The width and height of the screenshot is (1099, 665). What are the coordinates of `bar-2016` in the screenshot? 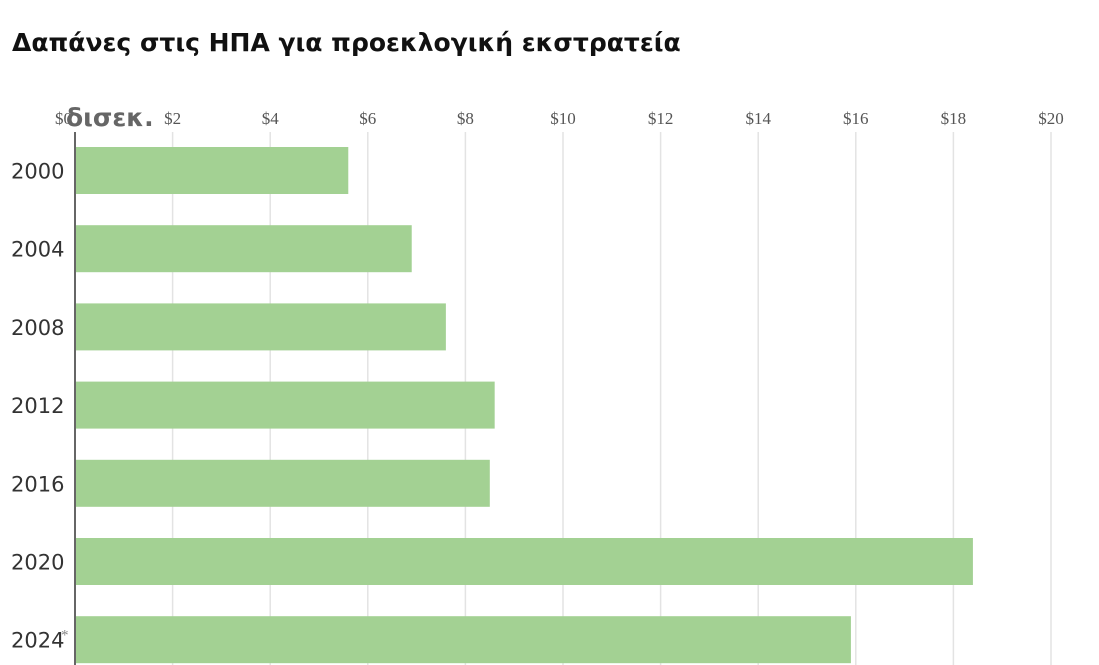 It's located at (283, 483).